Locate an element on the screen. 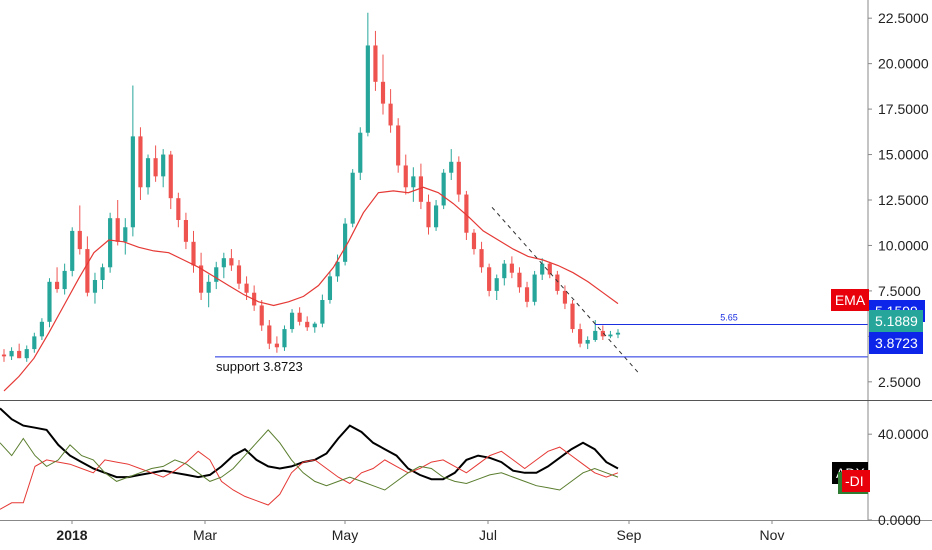  resistance-line-label: 5.65 is located at coordinates (729, 318).